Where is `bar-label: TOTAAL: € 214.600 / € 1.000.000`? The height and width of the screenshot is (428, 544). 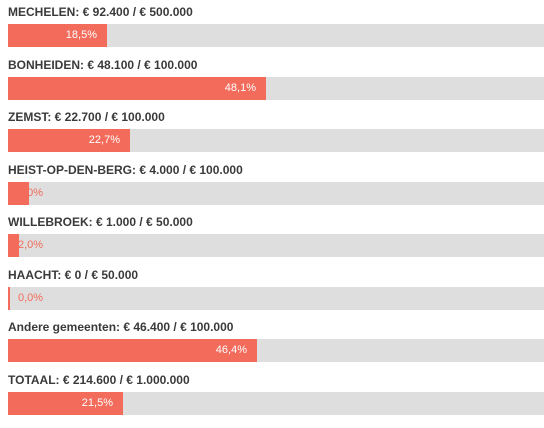 bar-label: TOTAAL: € 214.600 / € 1.000.000 is located at coordinates (99, 379).